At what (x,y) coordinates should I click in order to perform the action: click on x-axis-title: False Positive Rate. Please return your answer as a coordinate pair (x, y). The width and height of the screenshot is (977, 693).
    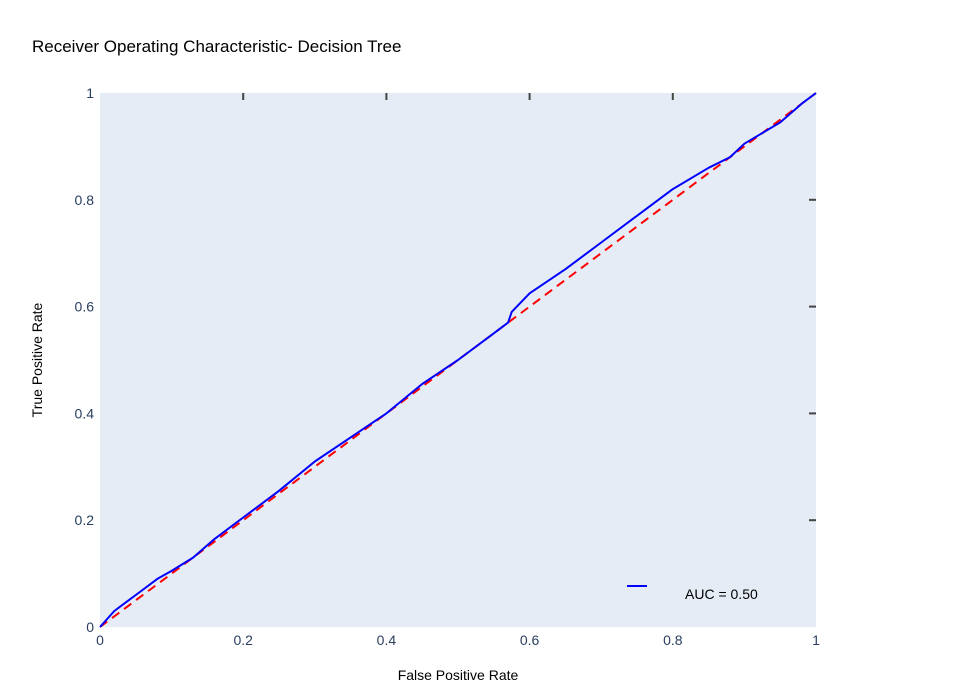
    Looking at the image, I should click on (458, 675).